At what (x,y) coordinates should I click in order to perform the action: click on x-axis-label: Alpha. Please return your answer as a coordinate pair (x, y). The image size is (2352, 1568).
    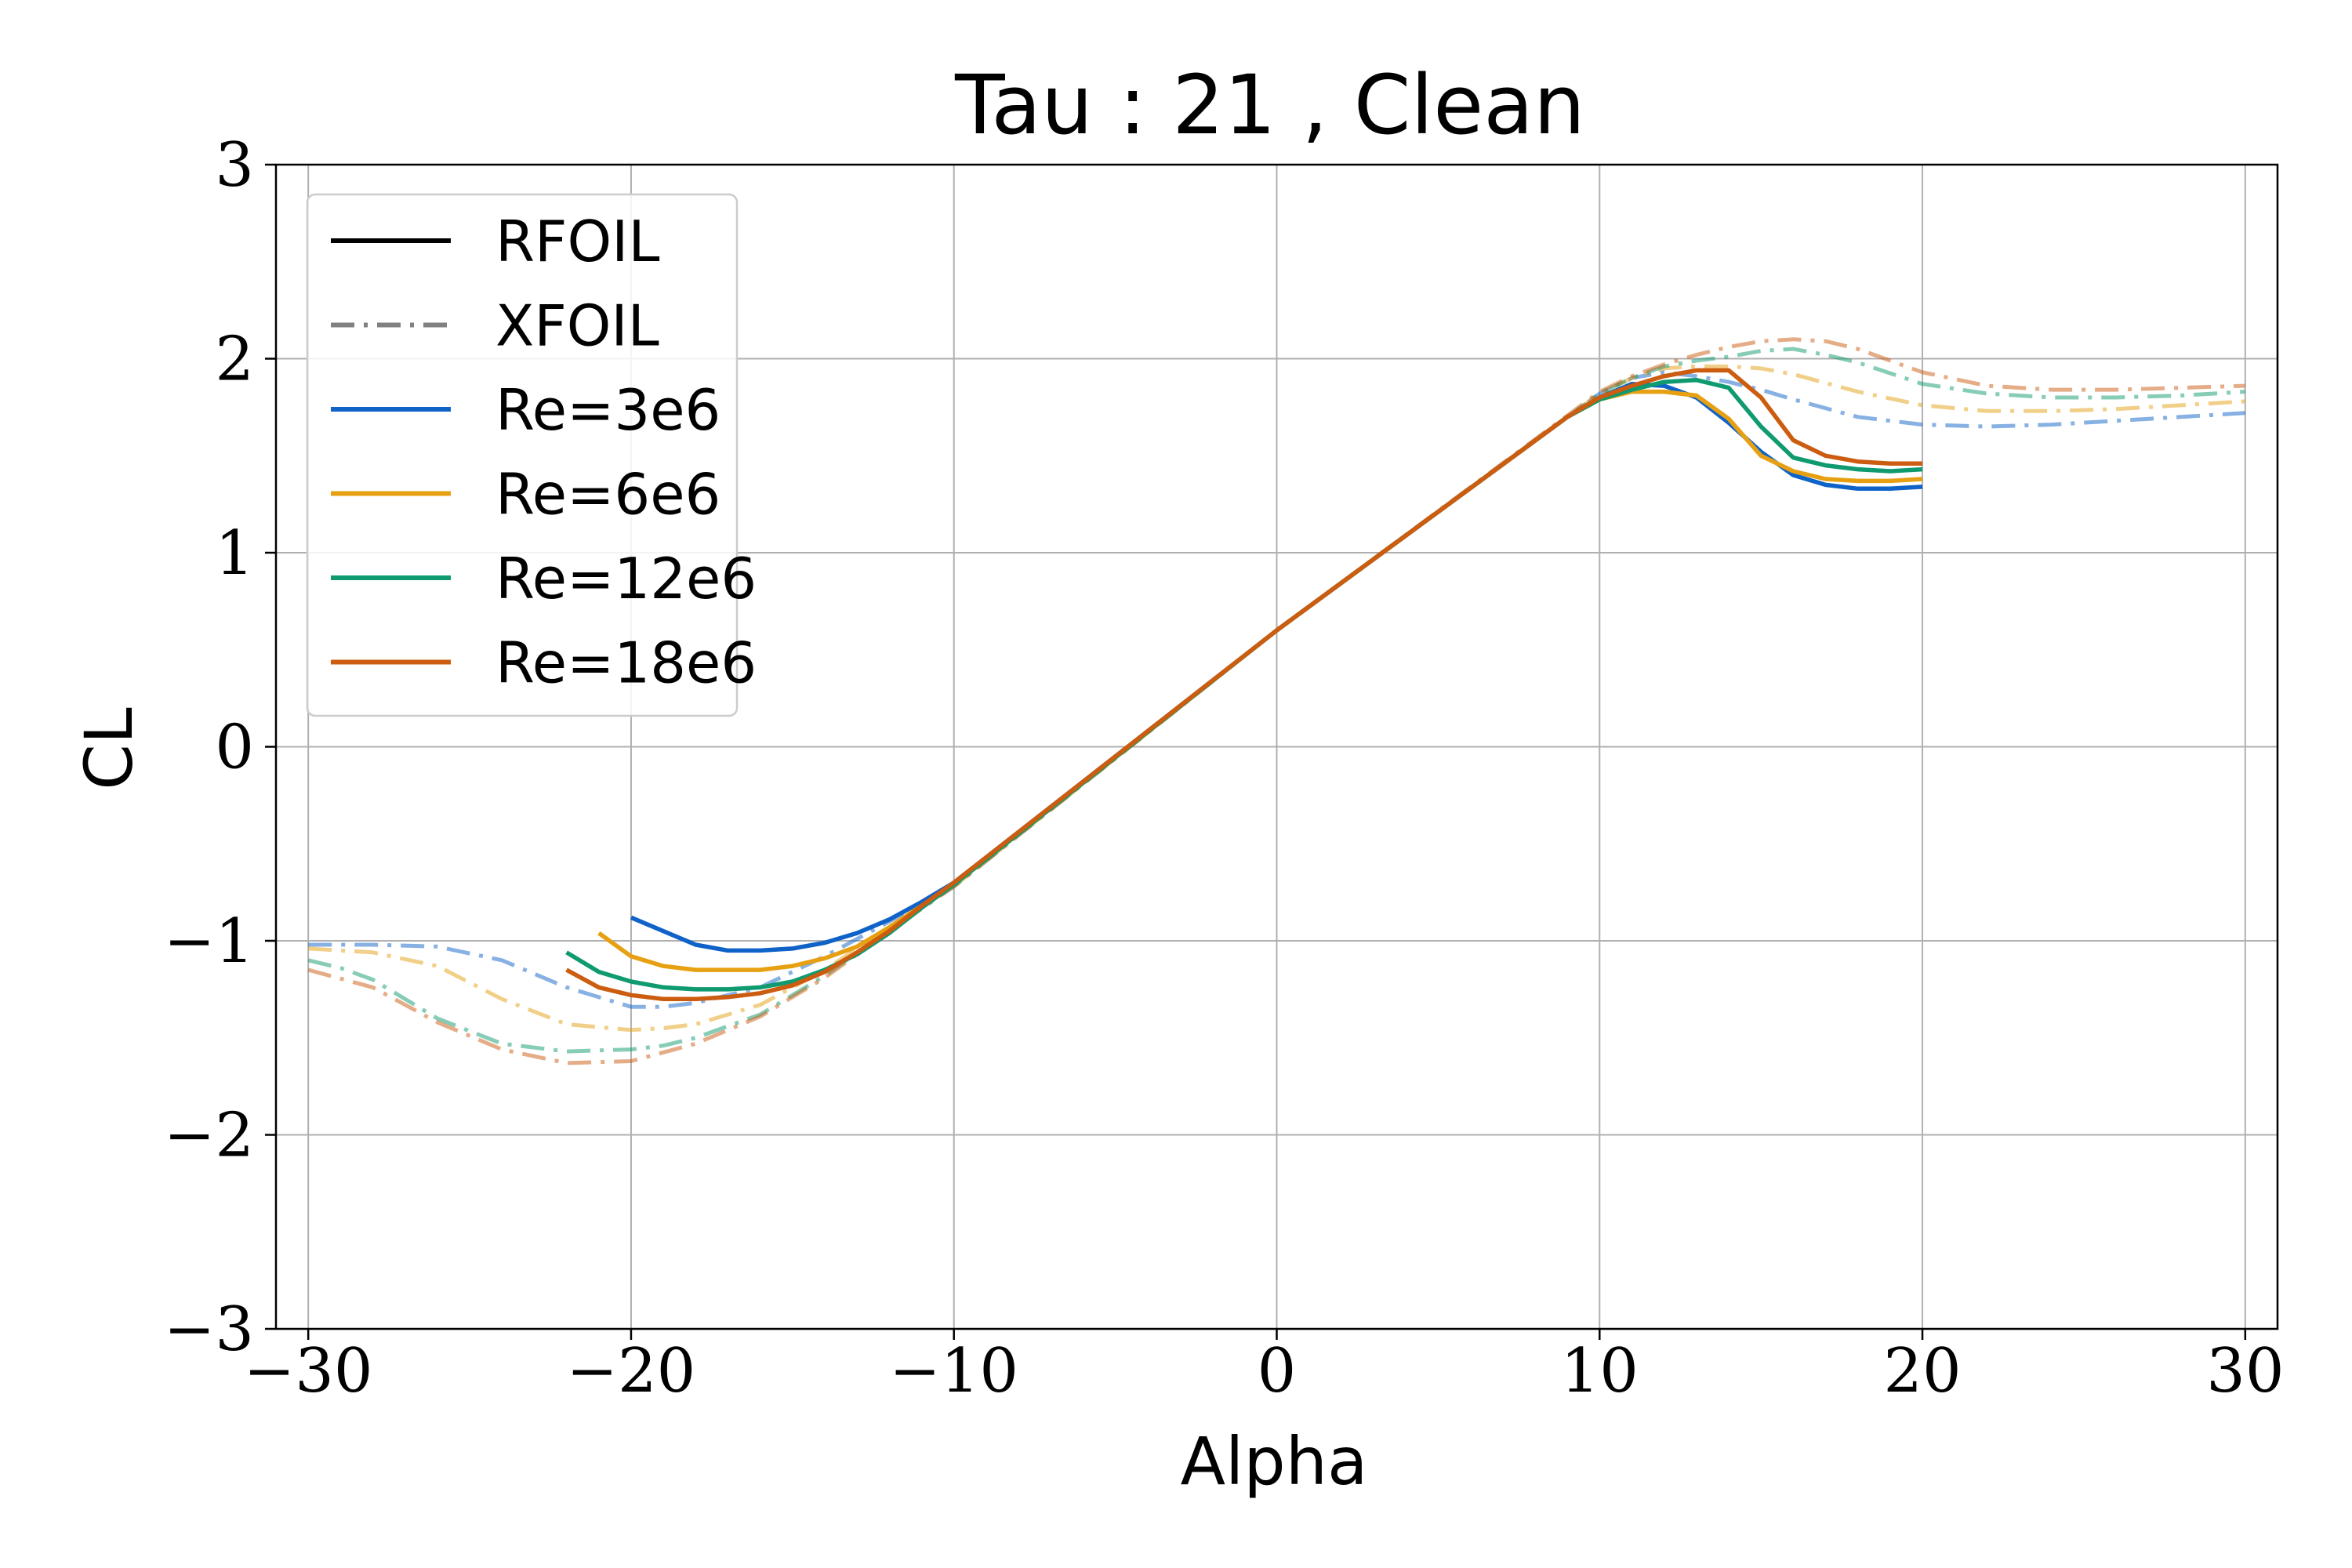
    Looking at the image, I should click on (1274, 1461).